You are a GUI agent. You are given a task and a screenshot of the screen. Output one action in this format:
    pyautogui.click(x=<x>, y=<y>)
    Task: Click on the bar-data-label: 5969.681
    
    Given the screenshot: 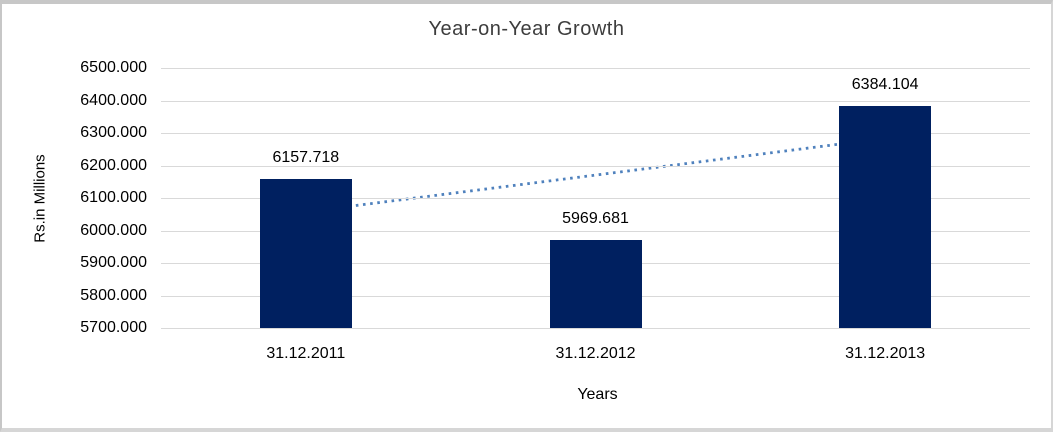 What is the action you would take?
    pyautogui.click(x=595, y=219)
    